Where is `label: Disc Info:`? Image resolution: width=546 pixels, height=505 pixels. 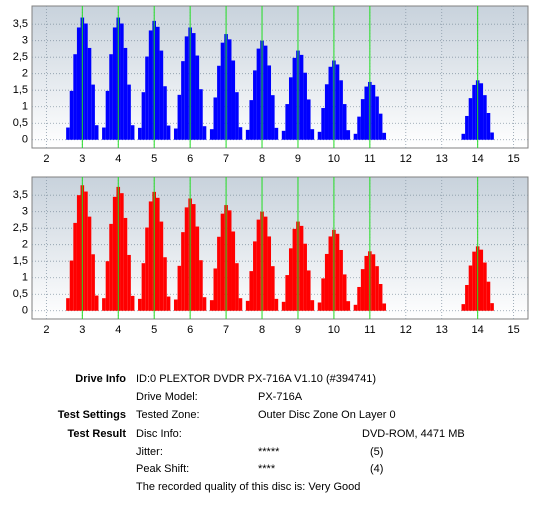
label: Disc Info: is located at coordinates (159, 434).